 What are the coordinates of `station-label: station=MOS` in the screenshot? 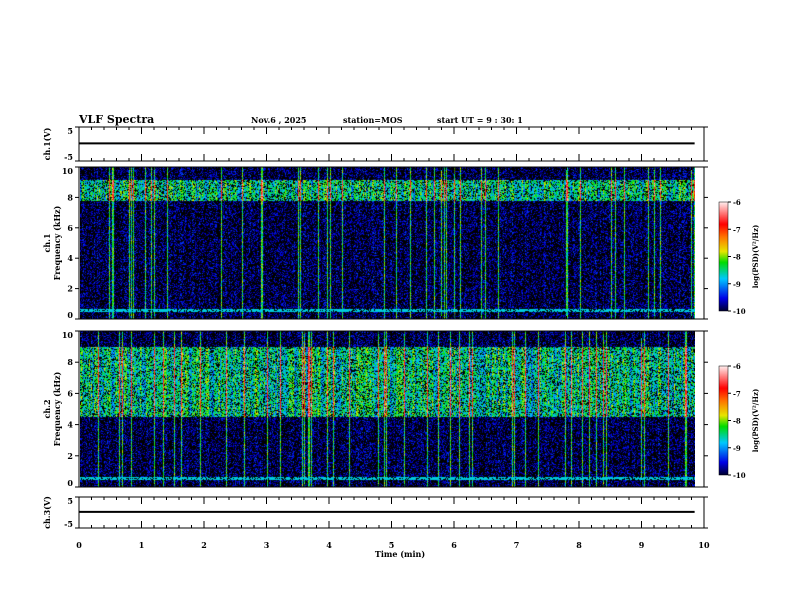 It's located at (373, 120).